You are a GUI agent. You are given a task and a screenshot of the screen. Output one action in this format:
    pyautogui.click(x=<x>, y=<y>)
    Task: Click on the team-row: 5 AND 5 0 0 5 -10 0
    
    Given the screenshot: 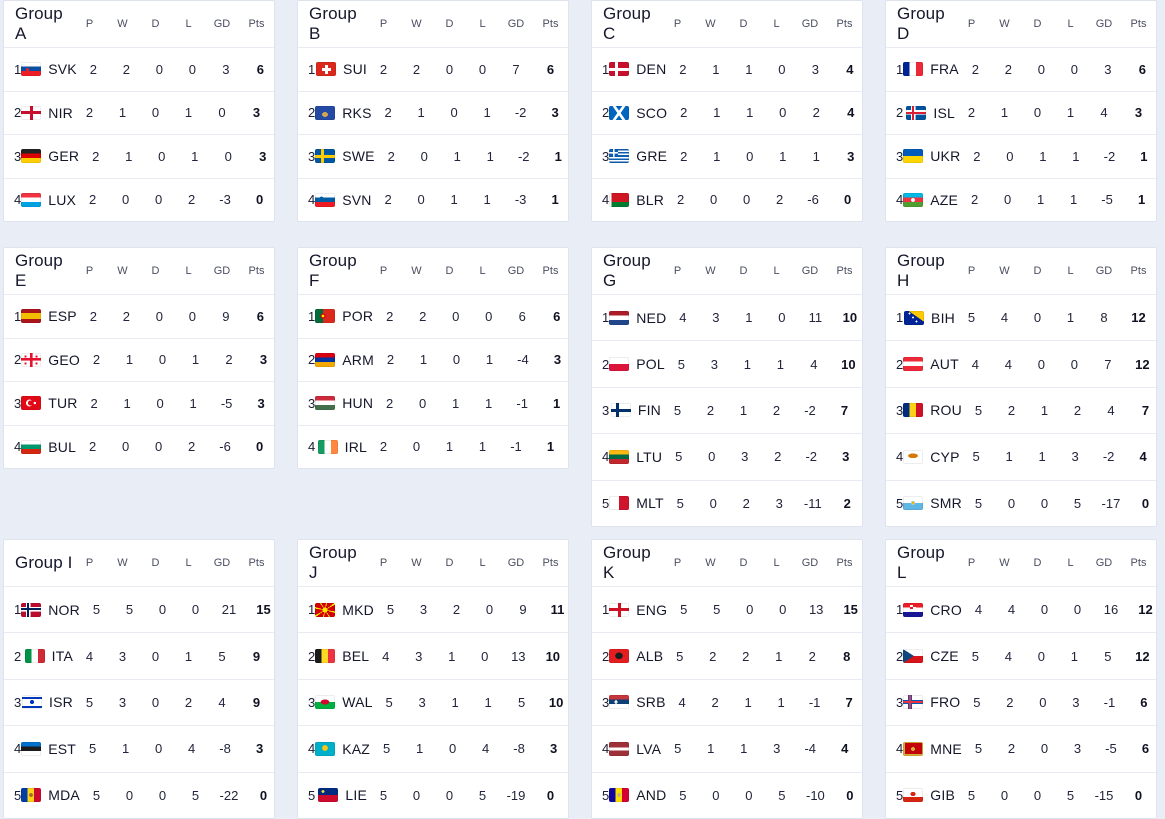 What is the action you would take?
    pyautogui.click(x=727, y=794)
    